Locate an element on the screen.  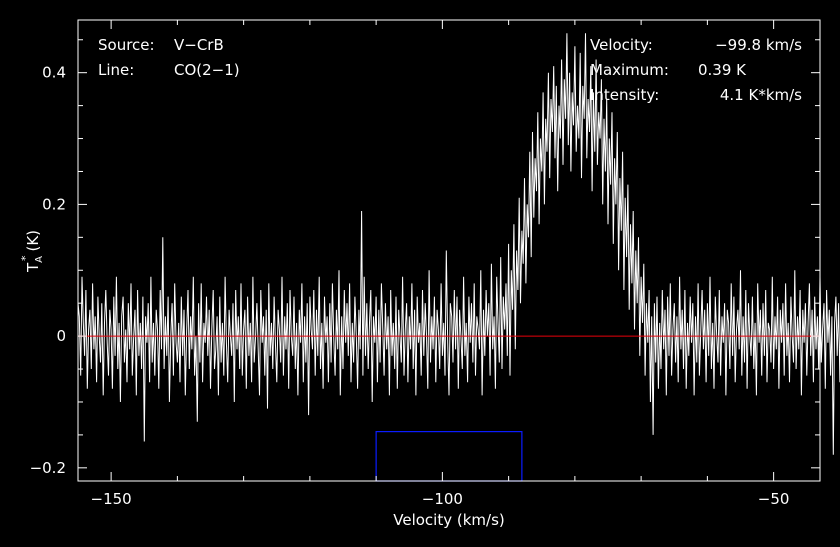
maximum-key: Maximum: is located at coordinates (629, 70).